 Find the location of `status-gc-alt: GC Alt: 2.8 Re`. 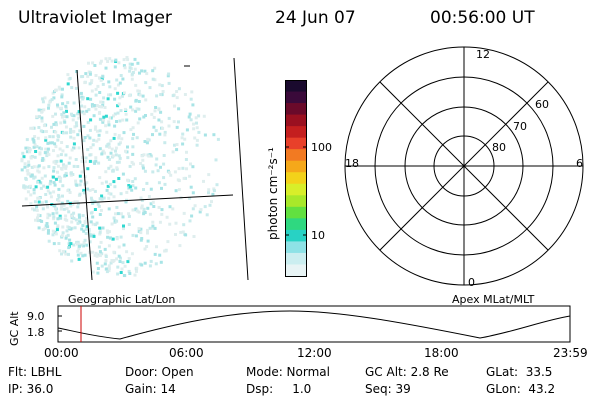

status-gc-alt: GC Alt: 2.8 Re is located at coordinates (407, 372).